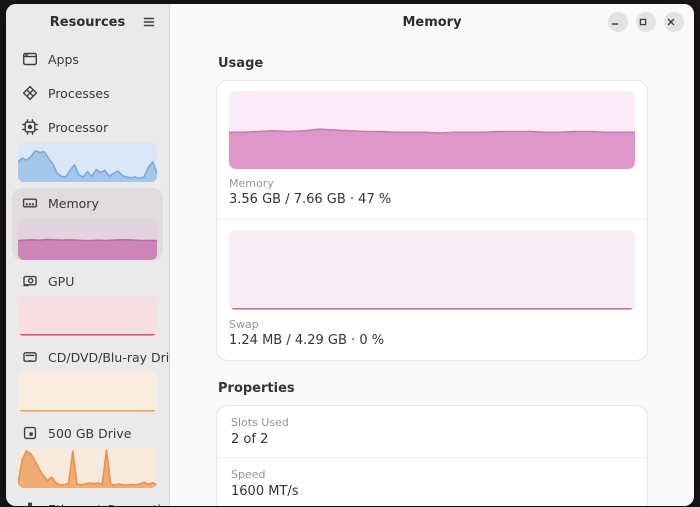 The width and height of the screenshot is (700, 507). Describe the element at coordinates (30, 357) in the screenshot. I see `disc-drive-icon` at that location.